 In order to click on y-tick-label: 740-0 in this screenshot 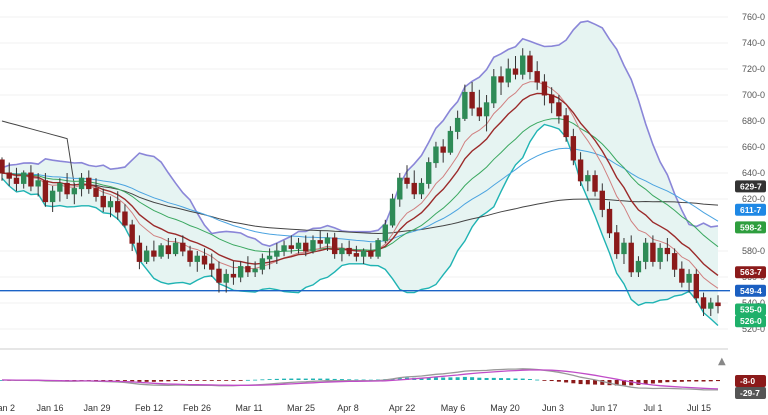, I will do `click(753, 43)`.